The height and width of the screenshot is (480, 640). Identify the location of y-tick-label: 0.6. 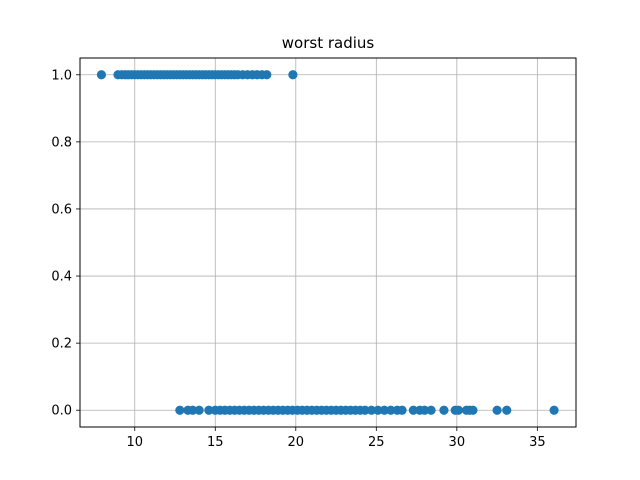
(61, 209).